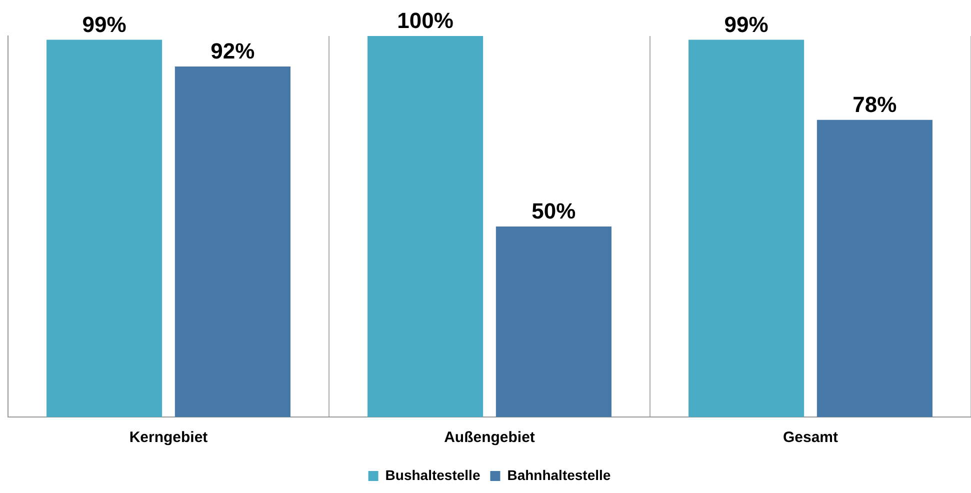 Image resolution: width=971 pixels, height=493 pixels. I want to click on x-tick-label: Gesamt, so click(810, 437).